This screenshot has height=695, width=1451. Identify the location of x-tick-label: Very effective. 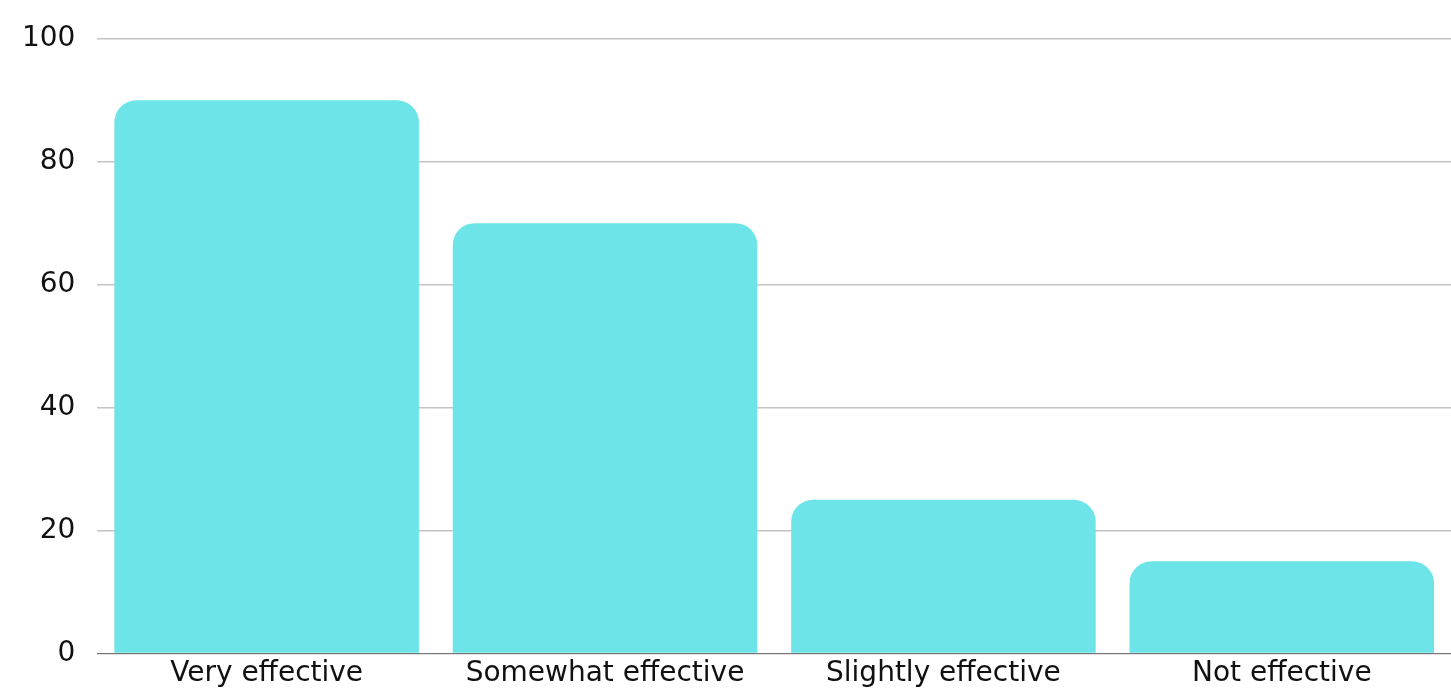
(267, 672).